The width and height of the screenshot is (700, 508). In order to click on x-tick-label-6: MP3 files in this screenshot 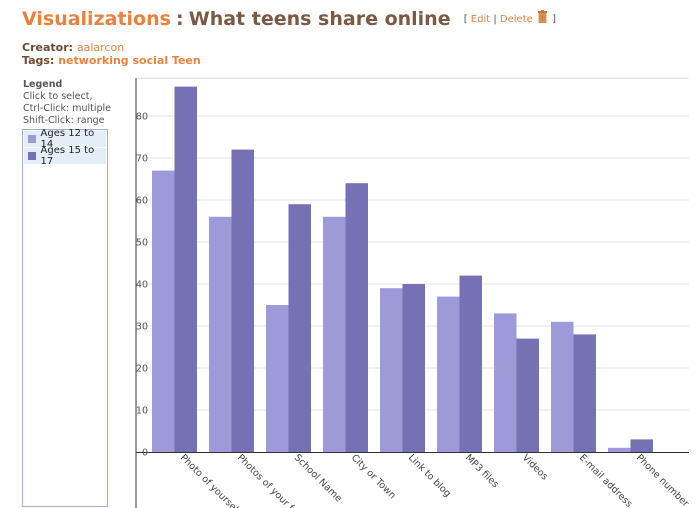, I will do `click(482, 471)`.